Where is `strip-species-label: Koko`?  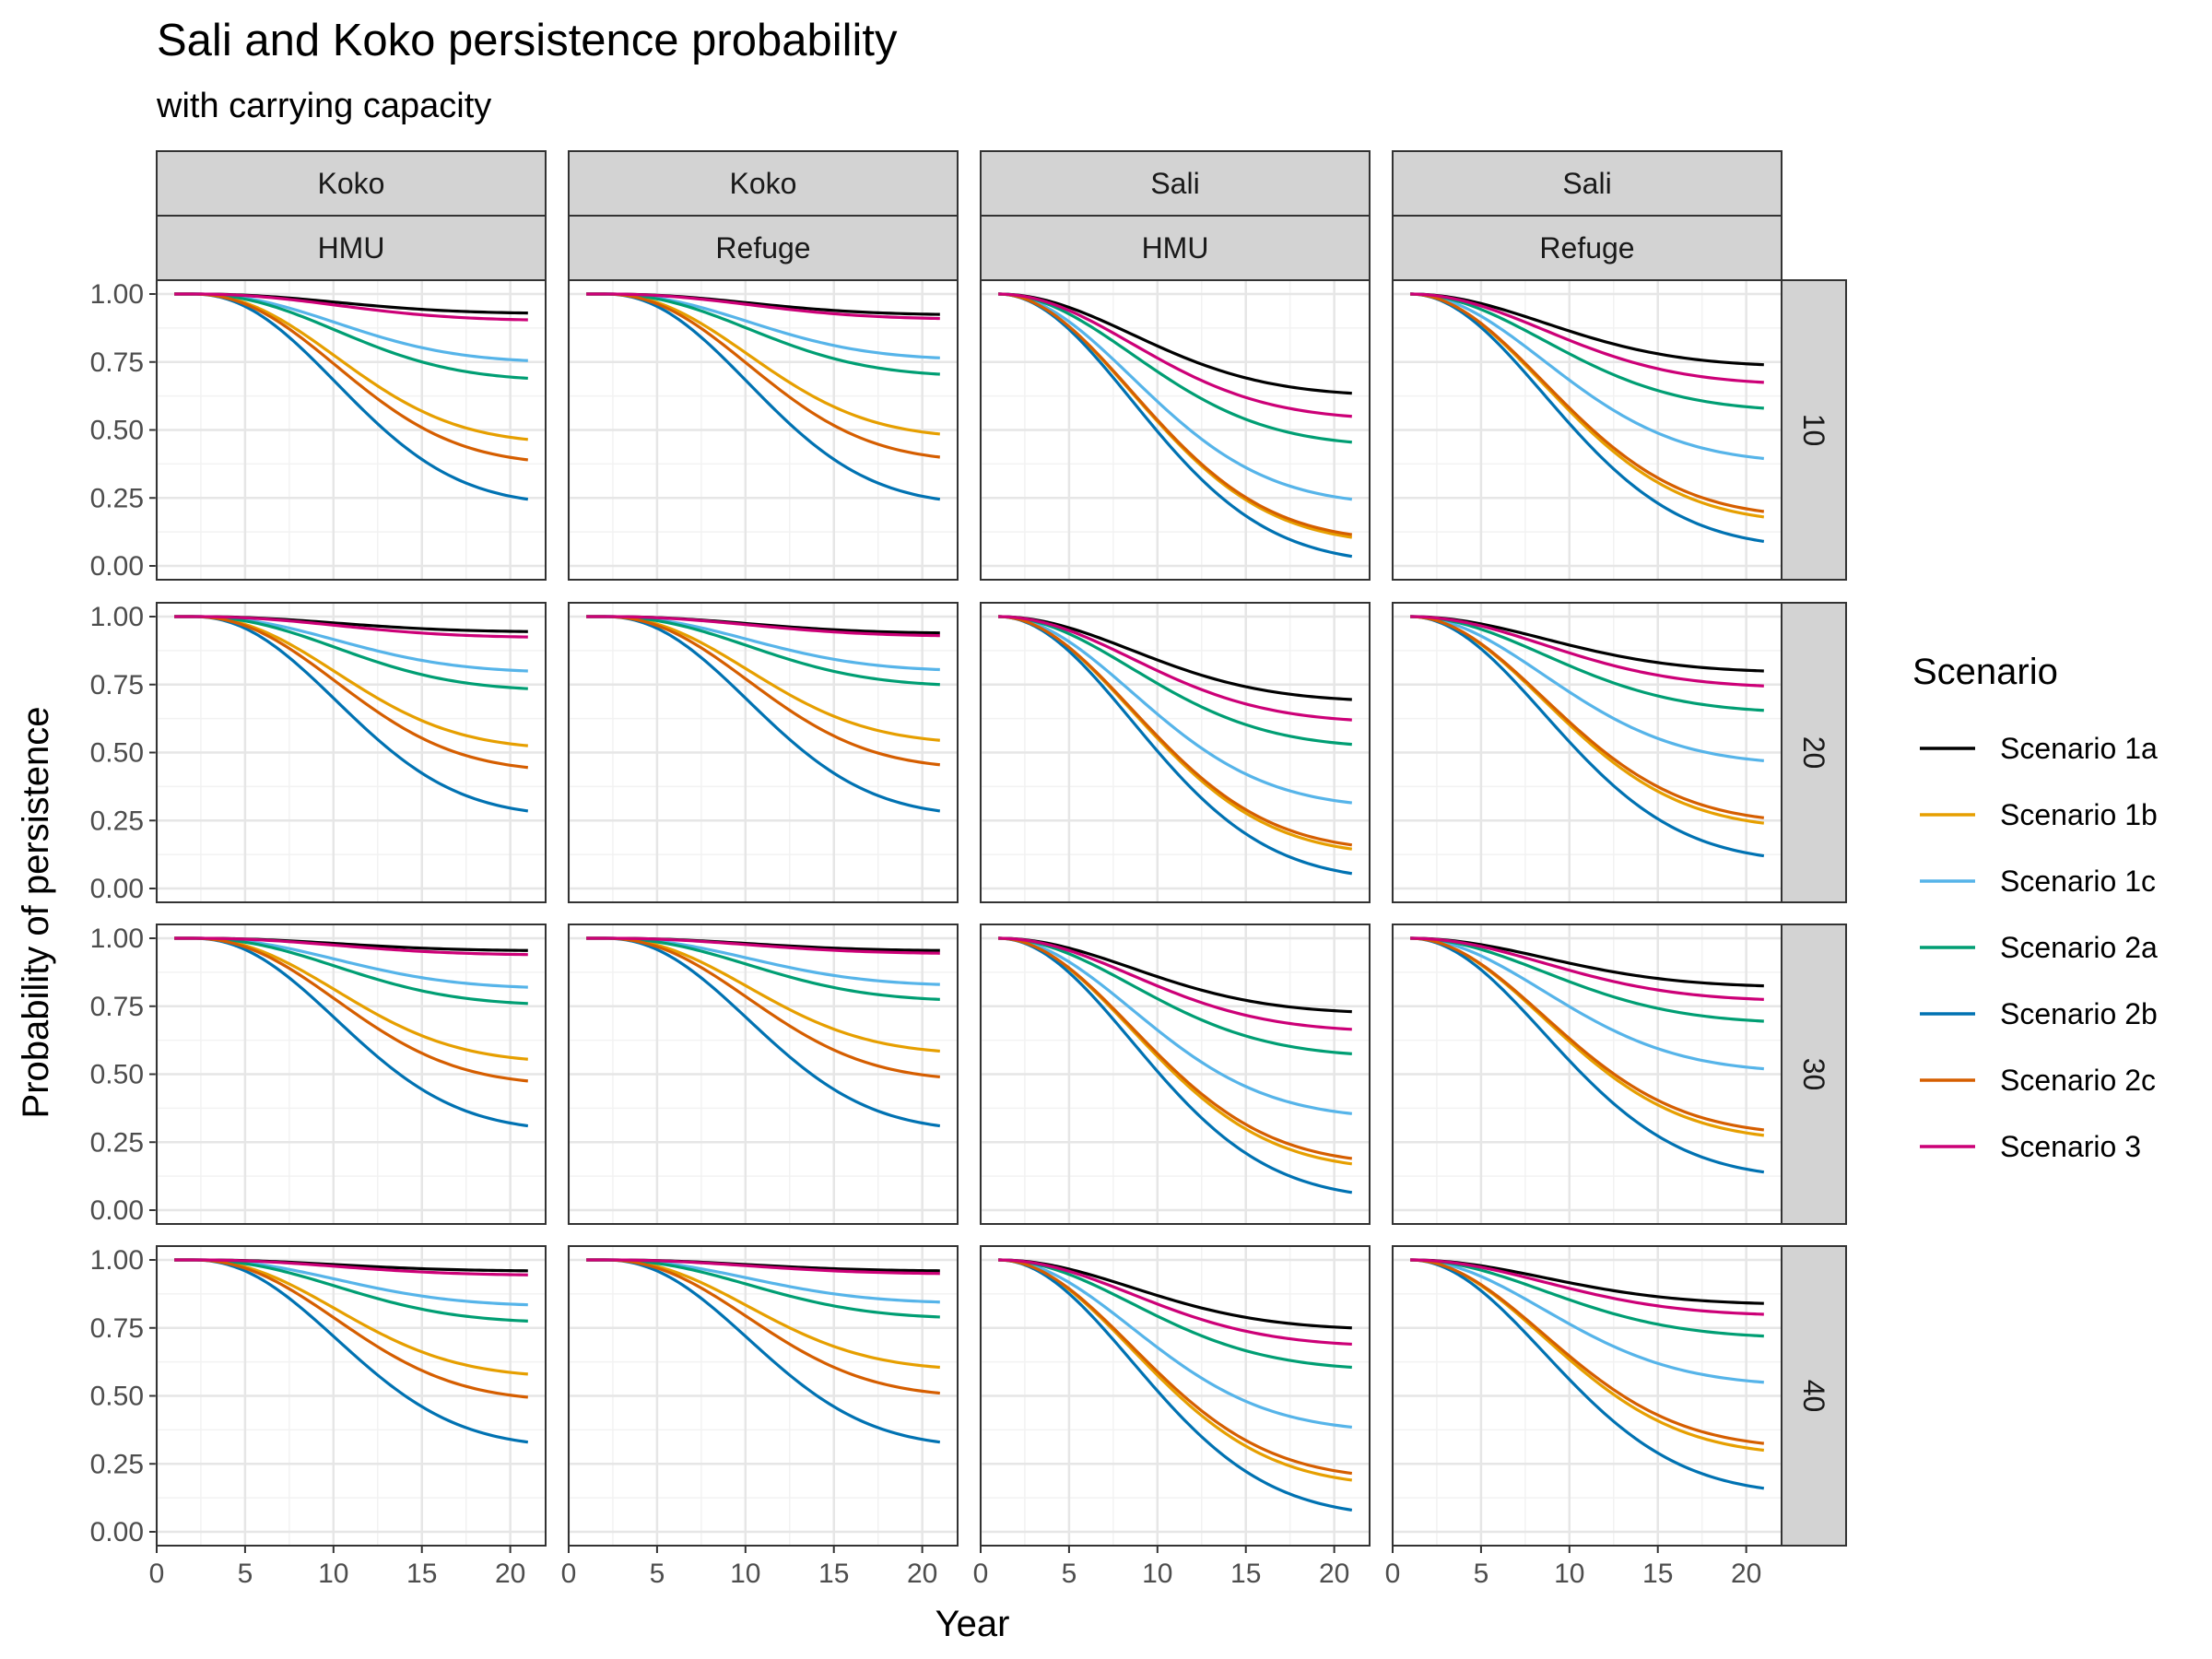 strip-species-label: Koko is located at coordinates (351, 183).